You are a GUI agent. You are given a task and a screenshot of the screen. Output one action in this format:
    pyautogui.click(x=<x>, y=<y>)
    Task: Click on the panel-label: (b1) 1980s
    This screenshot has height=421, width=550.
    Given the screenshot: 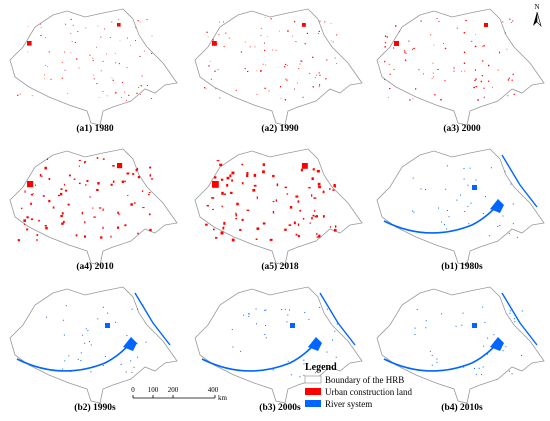 What is the action you would take?
    pyautogui.click(x=462, y=266)
    